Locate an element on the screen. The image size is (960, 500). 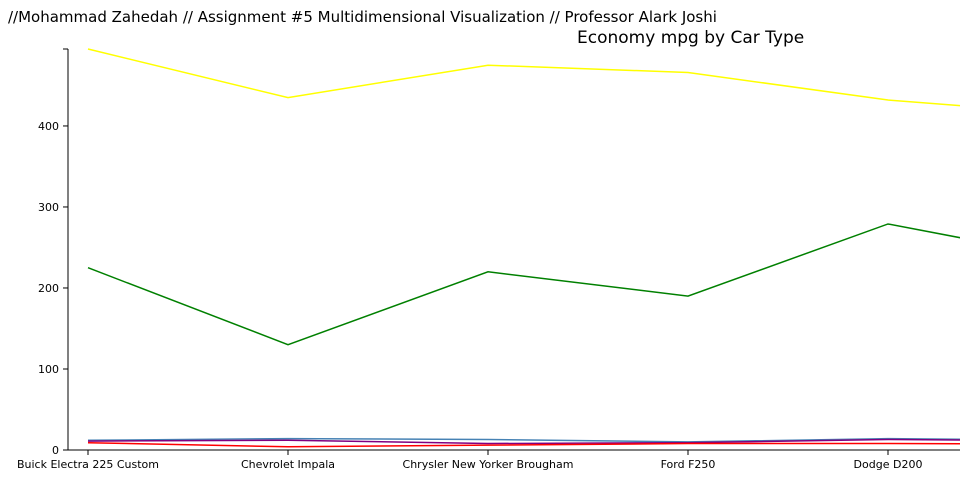
x-tick-label: Dodge D200 is located at coordinates (888, 464).